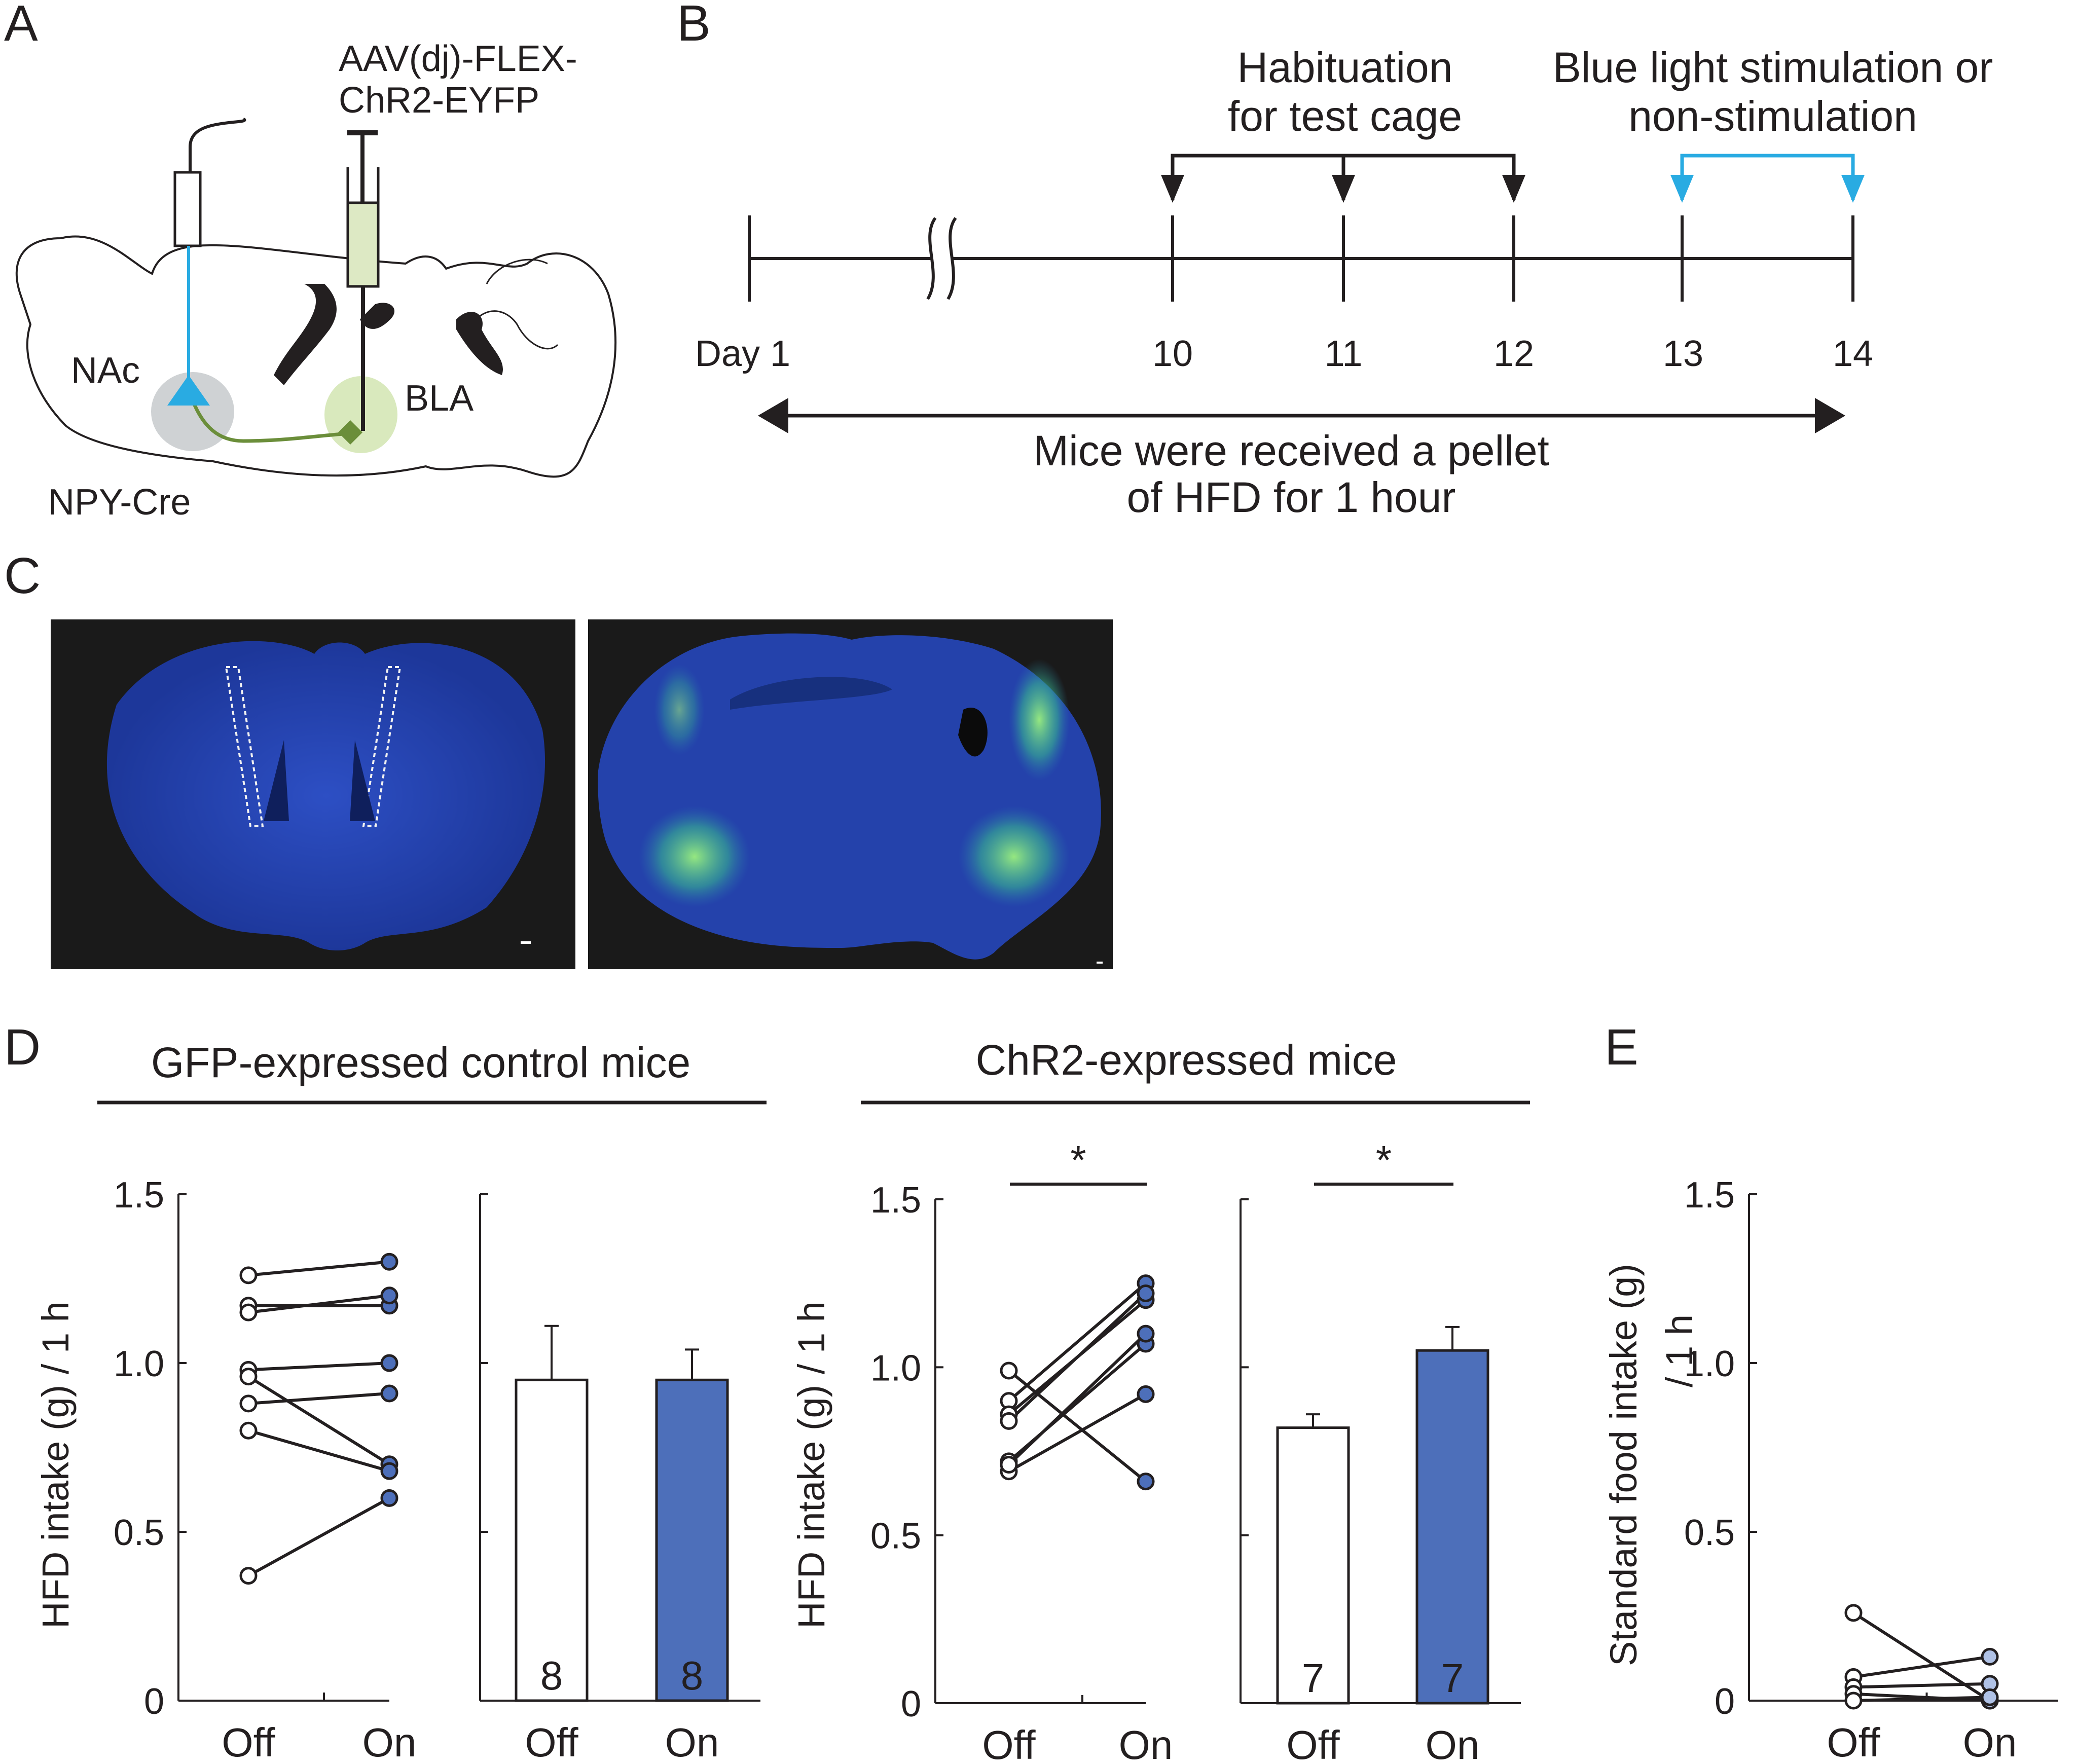 The image size is (2076, 1764). What do you see at coordinates (941, 258) in the screenshot?
I see `timeline-break` at bounding box center [941, 258].